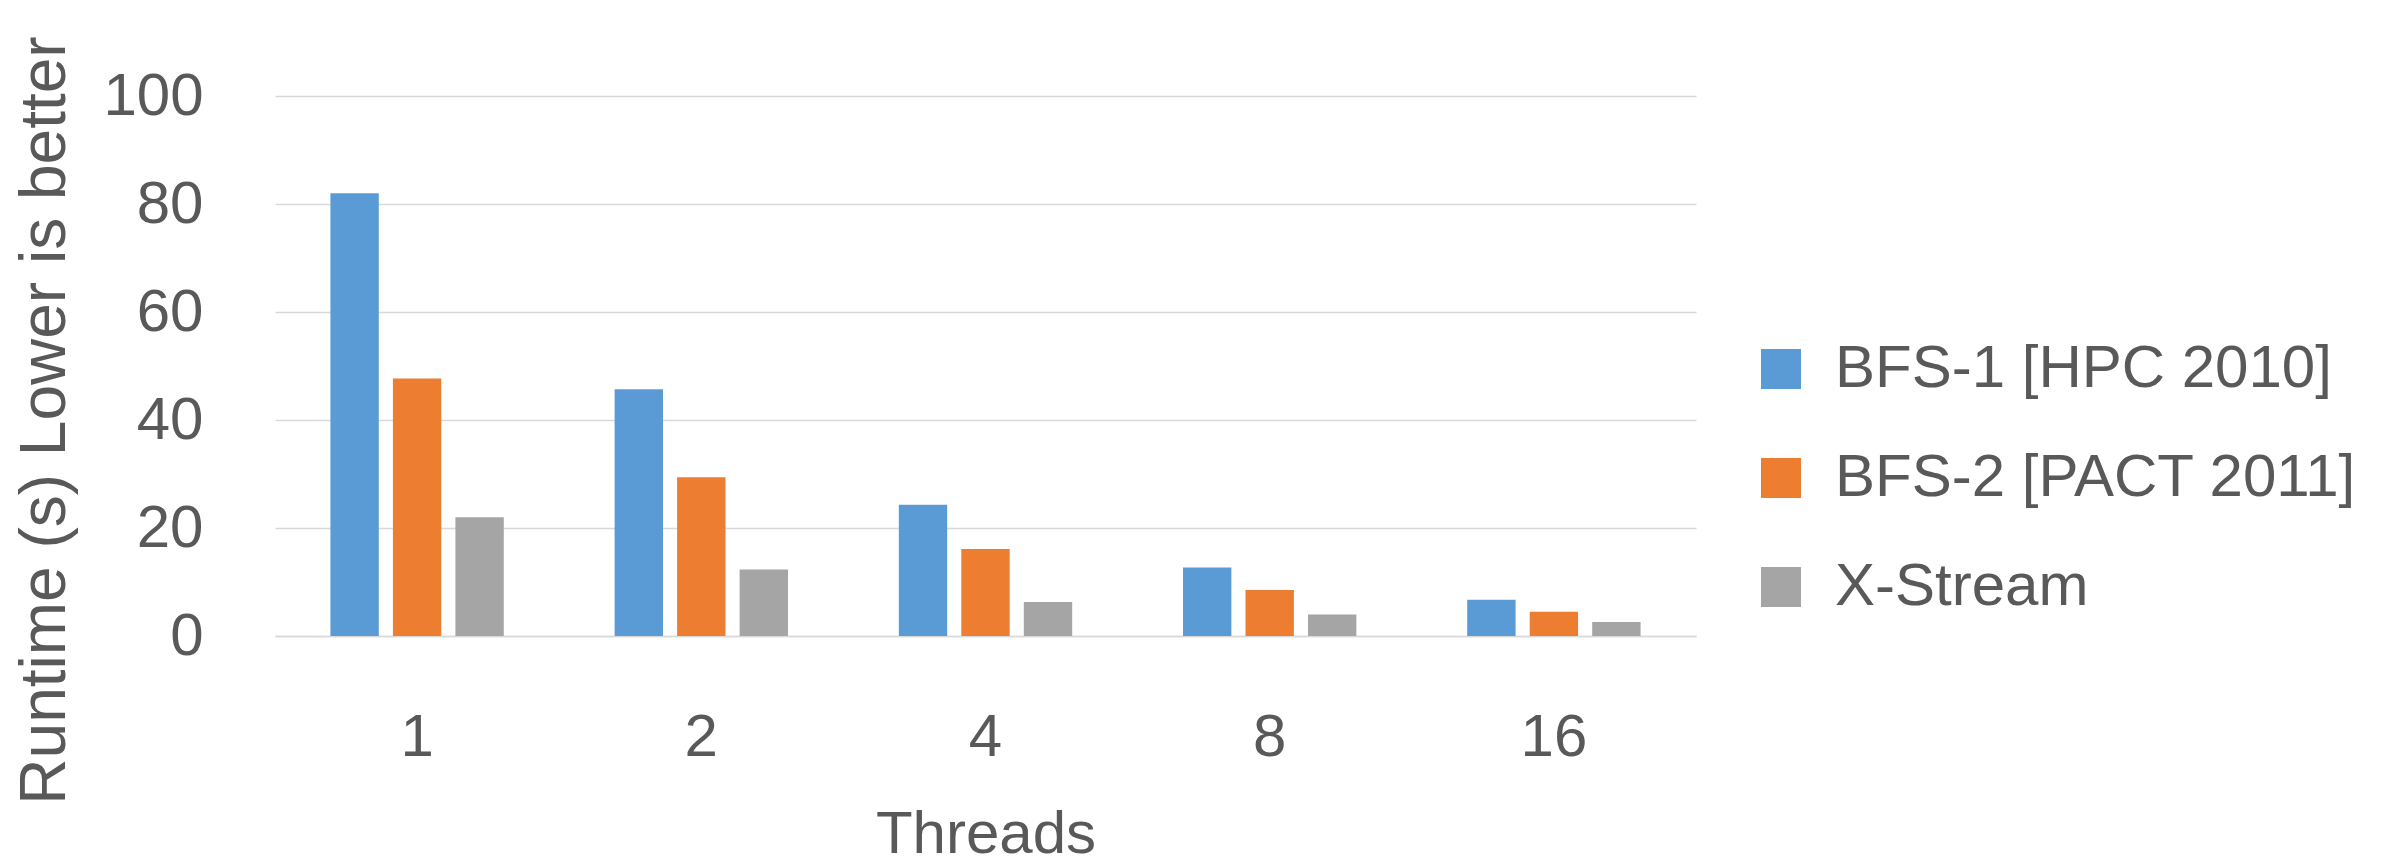 Image resolution: width=2396 pixels, height=860 pixels. What do you see at coordinates (170, 310) in the screenshot?
I see `y-tick-label: 60` at bounding box center [170, 310].